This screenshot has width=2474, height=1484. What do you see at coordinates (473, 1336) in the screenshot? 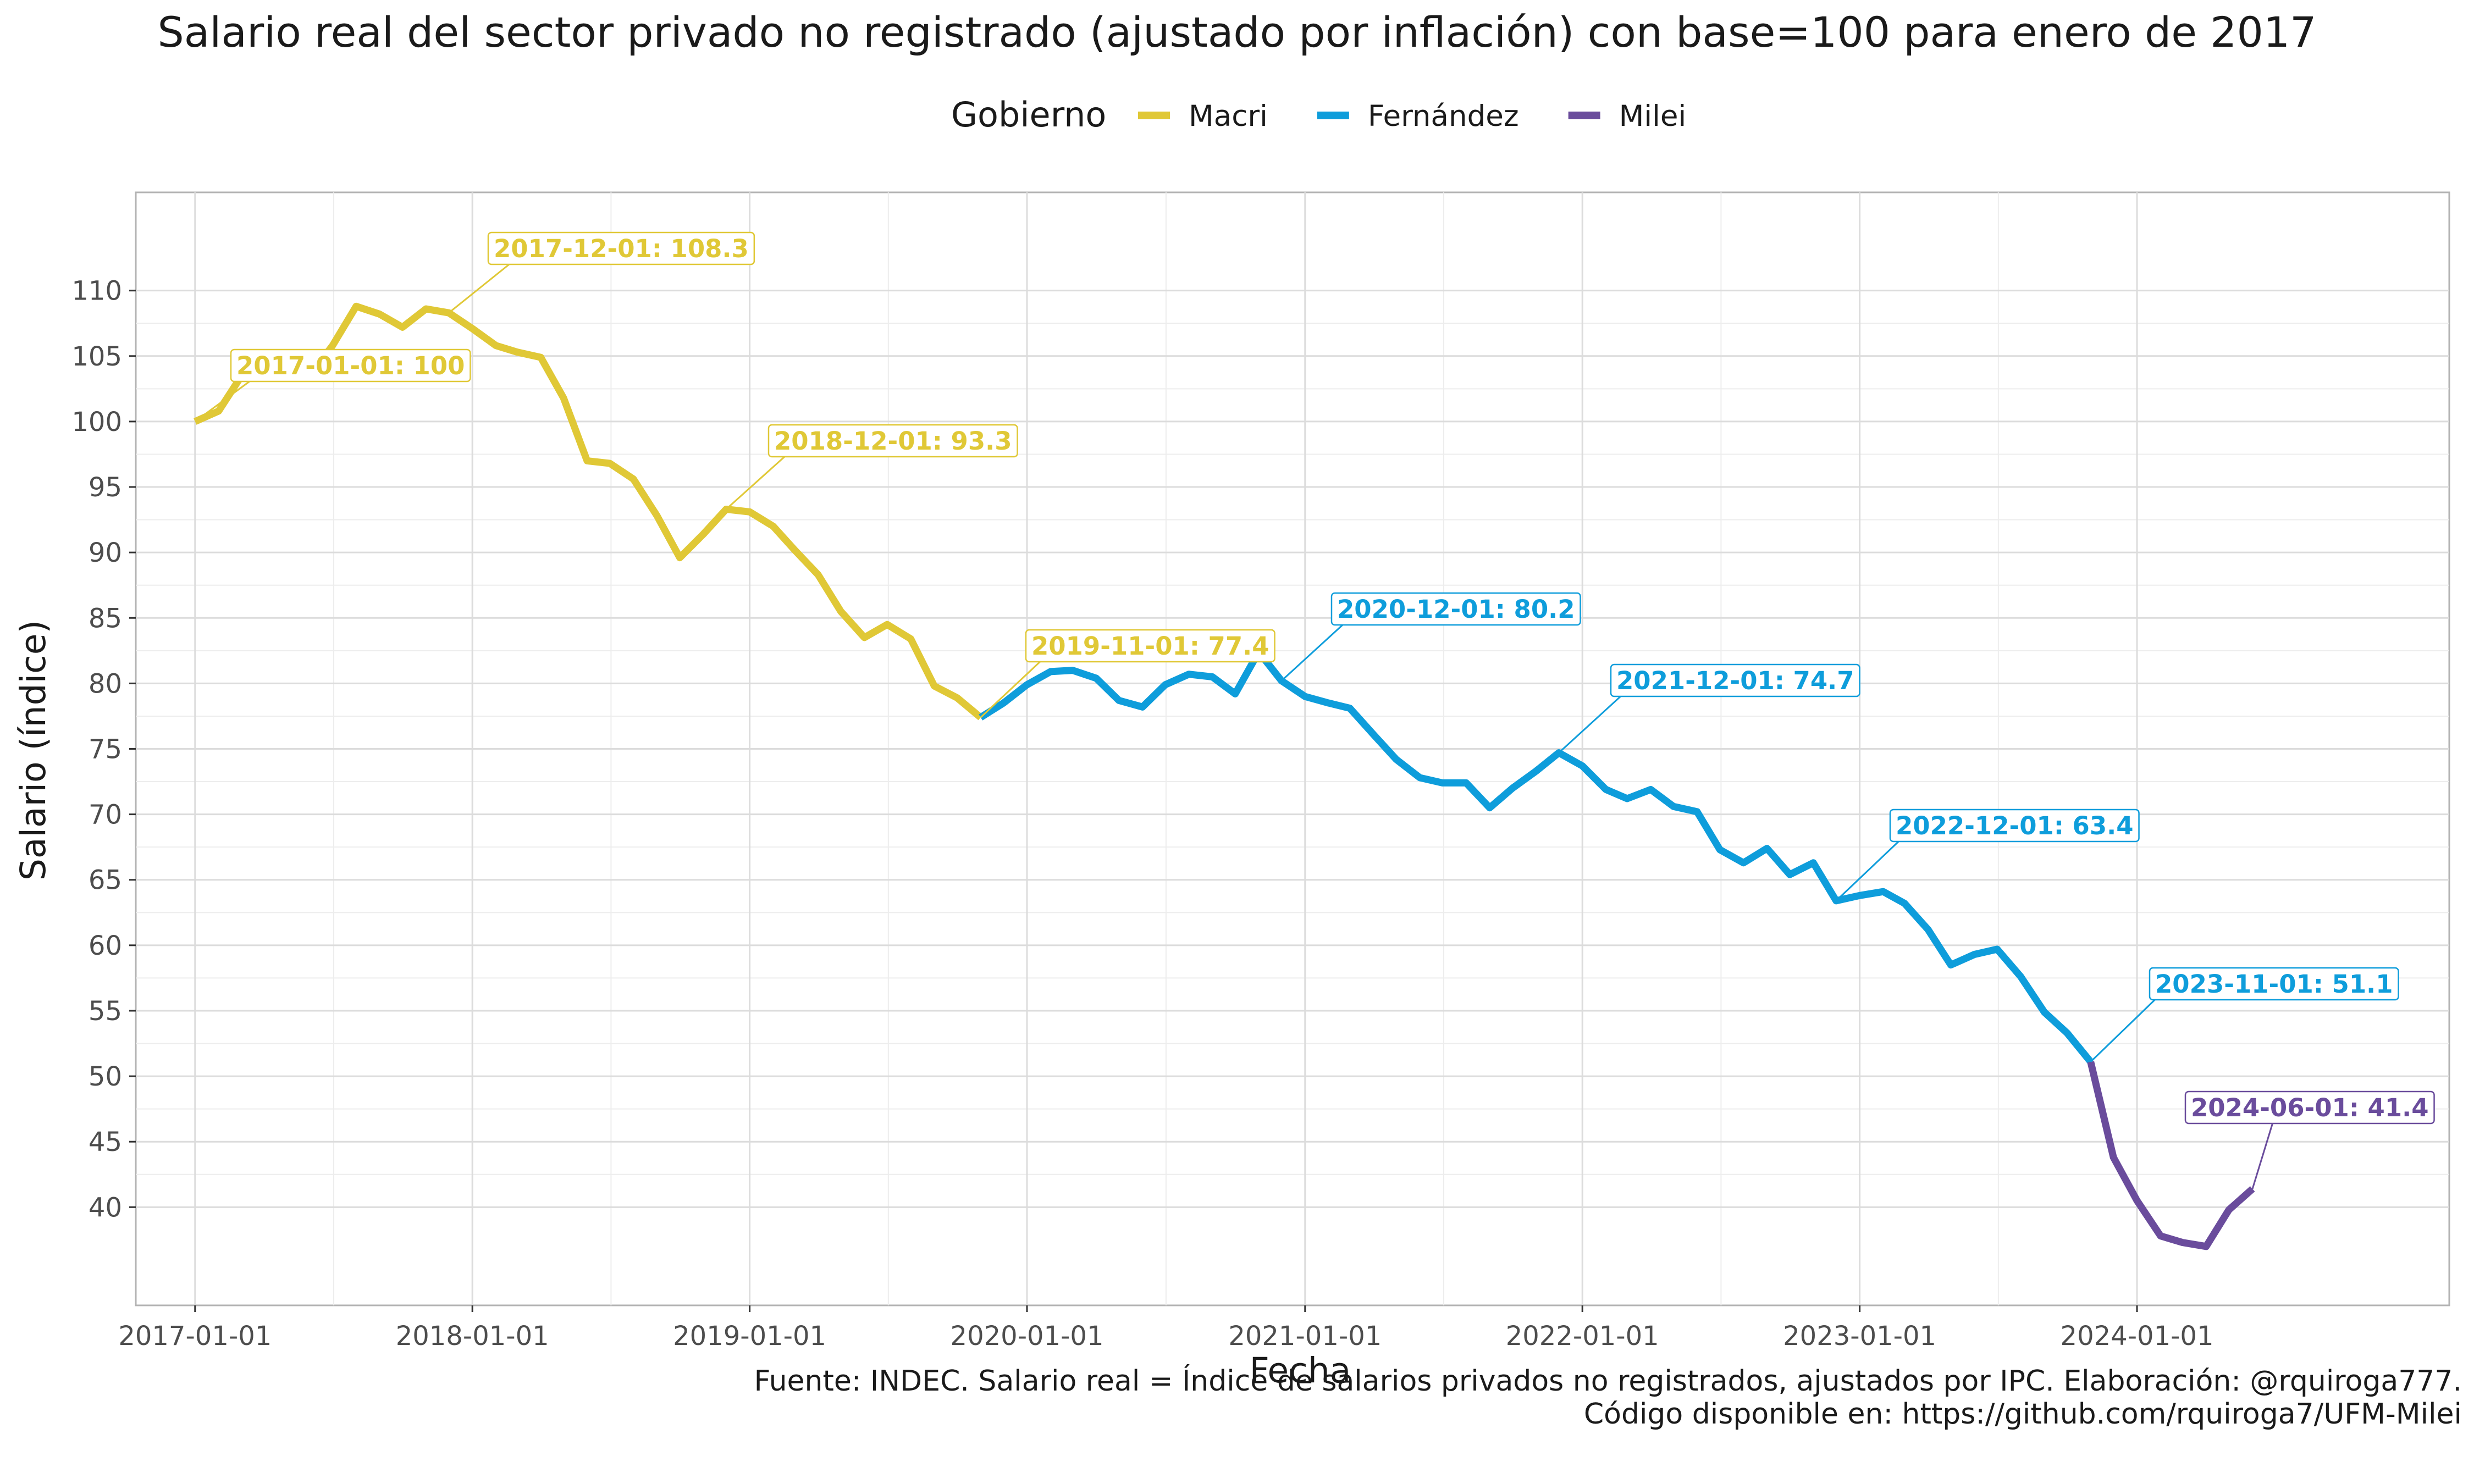
I see `x-tick-label: 2018-01-01` at bounding box center [473, 1336].